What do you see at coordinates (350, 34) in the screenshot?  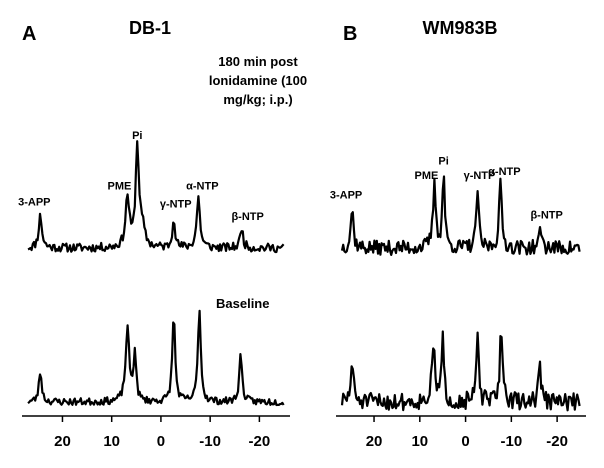 I see `panel-letter-b: B` at bounding box center [350, 34].